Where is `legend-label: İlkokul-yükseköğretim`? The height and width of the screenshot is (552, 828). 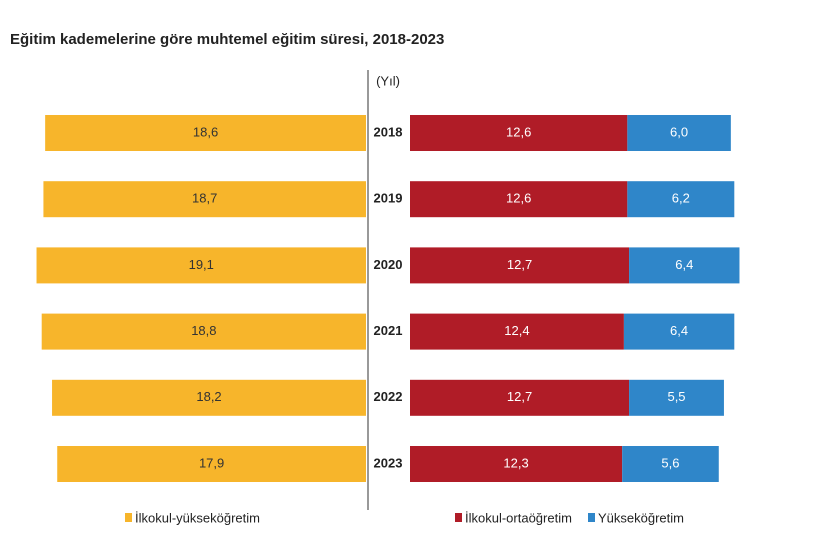
legend-label: İlkokul-yükseköğretim is located at coordinates (197, 517).